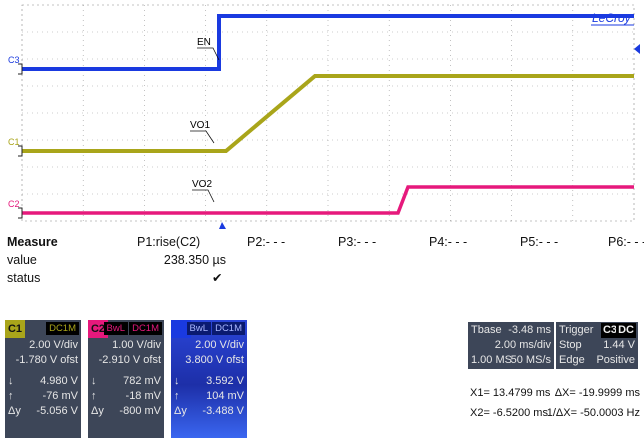 This screenshot has height=444, width=644. What do you see at coordinates (14, 411) in the screenshot?
I see `c1-readout-sym: Δy` at bounding box center [14, 411].